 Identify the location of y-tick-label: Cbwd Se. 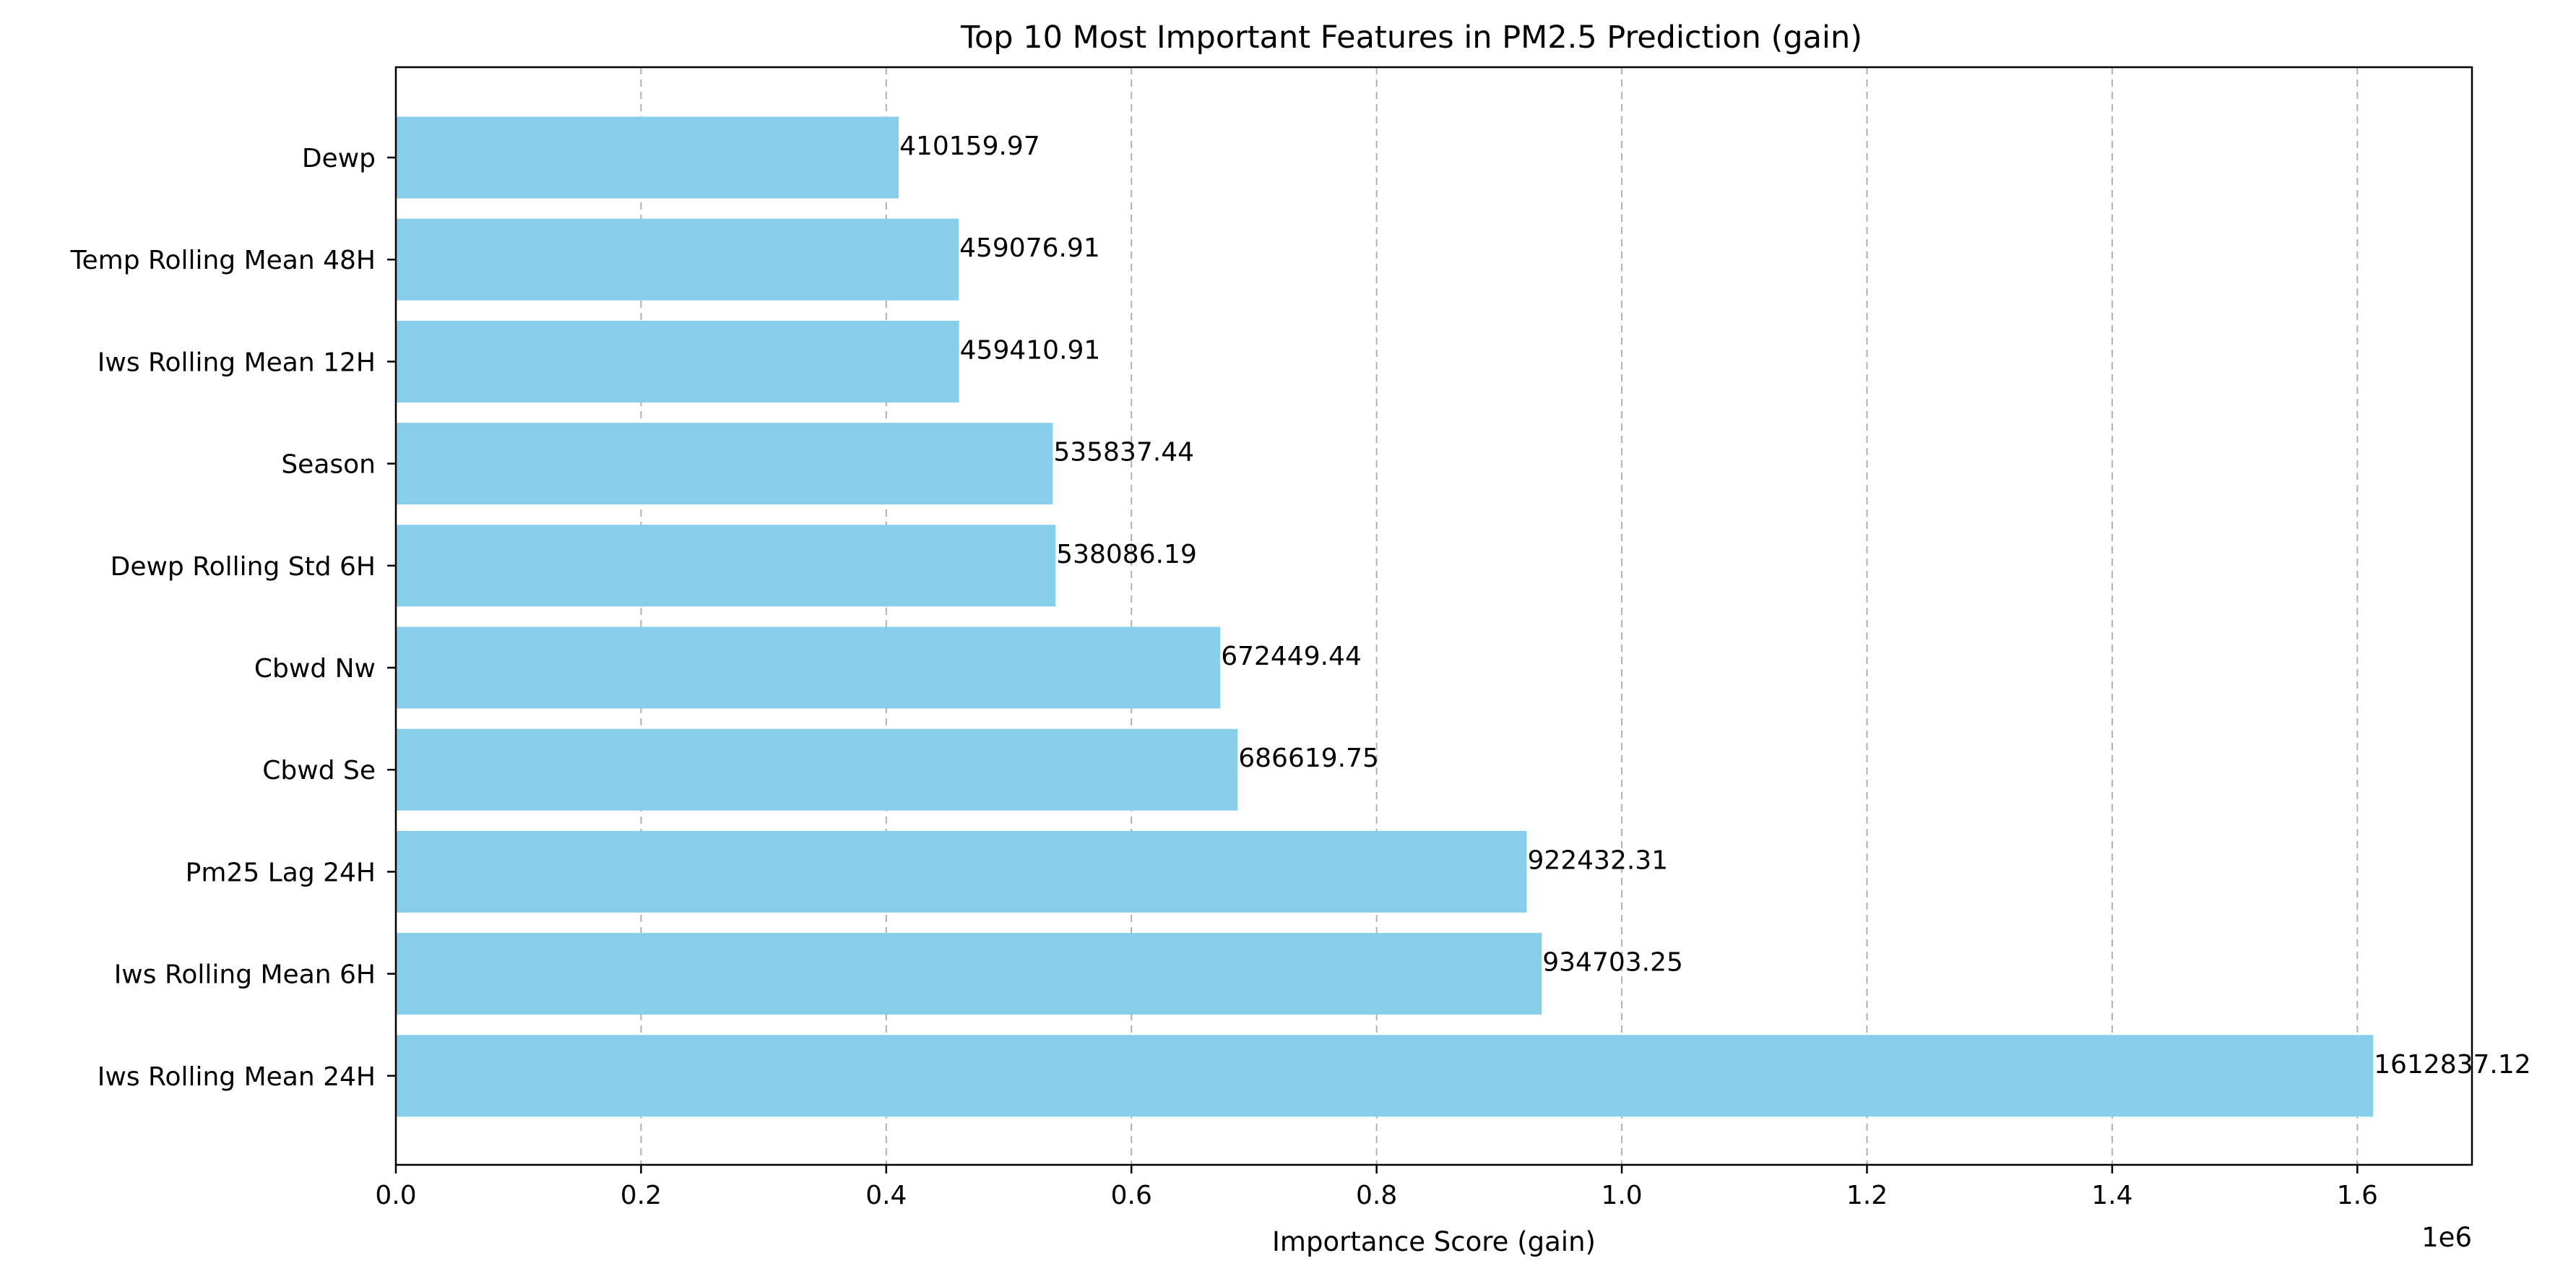
(319, 770).